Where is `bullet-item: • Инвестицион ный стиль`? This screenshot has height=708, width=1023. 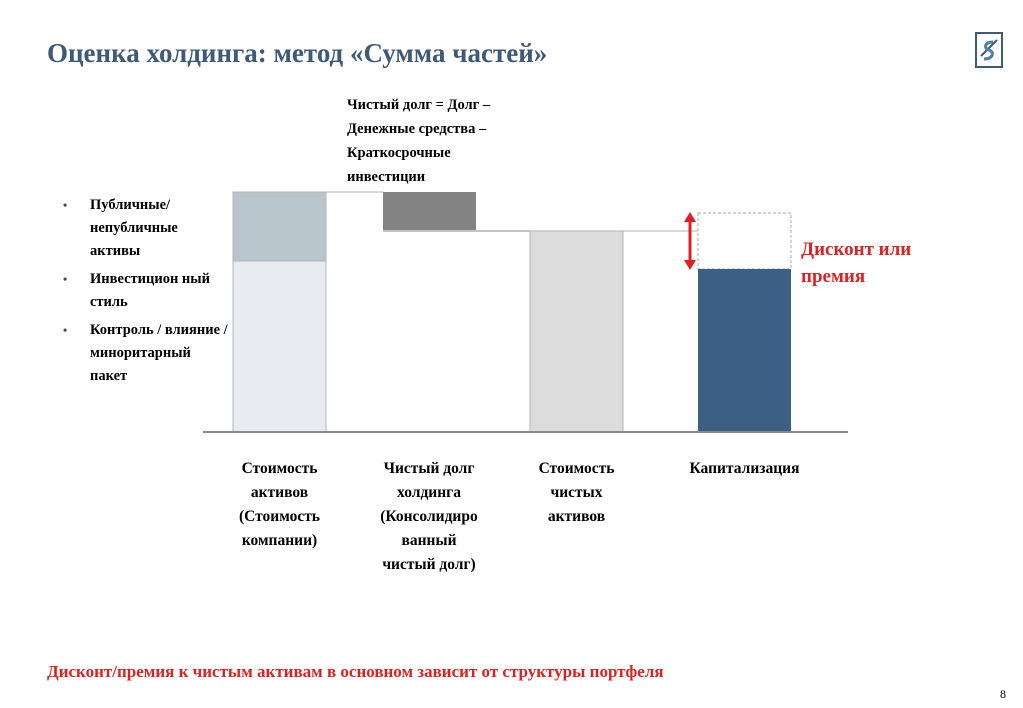
bullet-item: • Инвестицион ный стиль is located at coordinates (145, 291).